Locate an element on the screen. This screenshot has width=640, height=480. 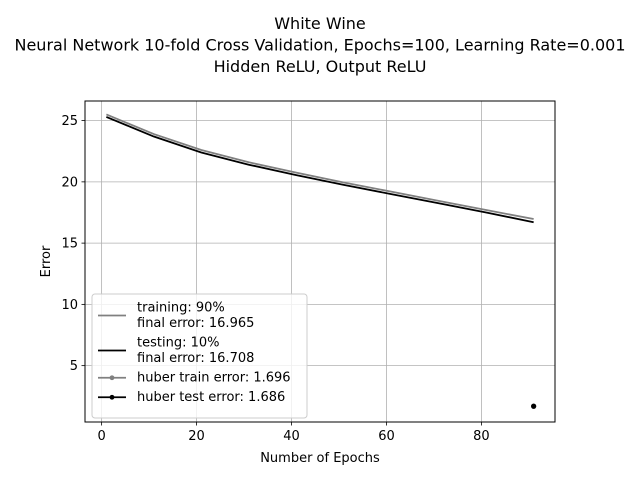
chart-title-line-1: White Wine is located at coordinates (320, 23).